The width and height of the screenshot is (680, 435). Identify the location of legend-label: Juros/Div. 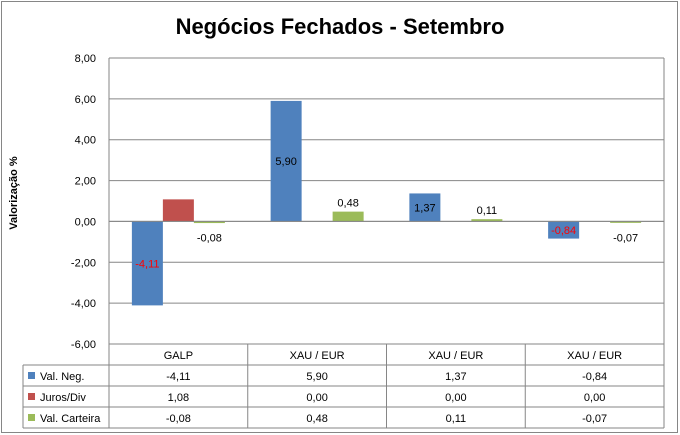
(63, 398).